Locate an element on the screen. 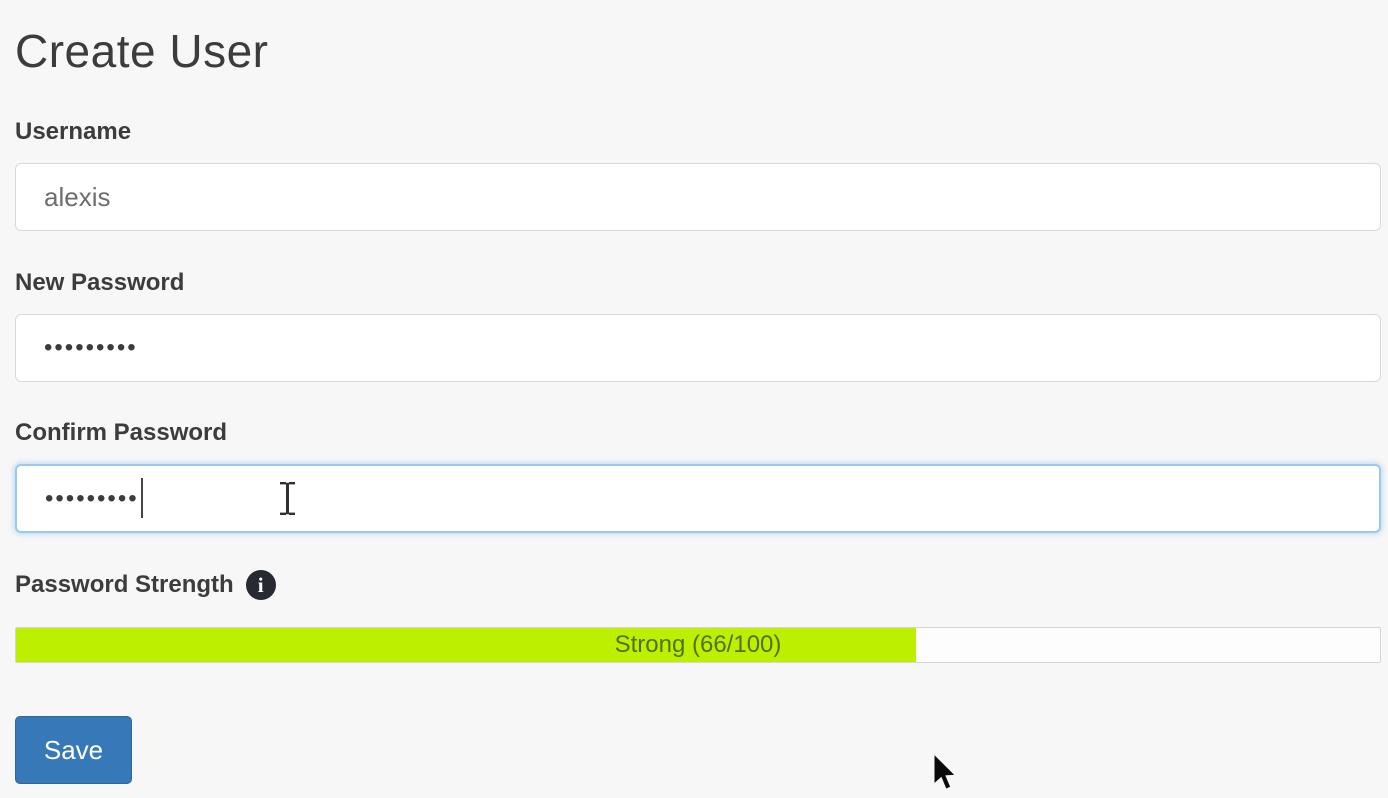 The image size is (1388, 798). password-strength-label: Password Strength is located at coordinates (124, 584).